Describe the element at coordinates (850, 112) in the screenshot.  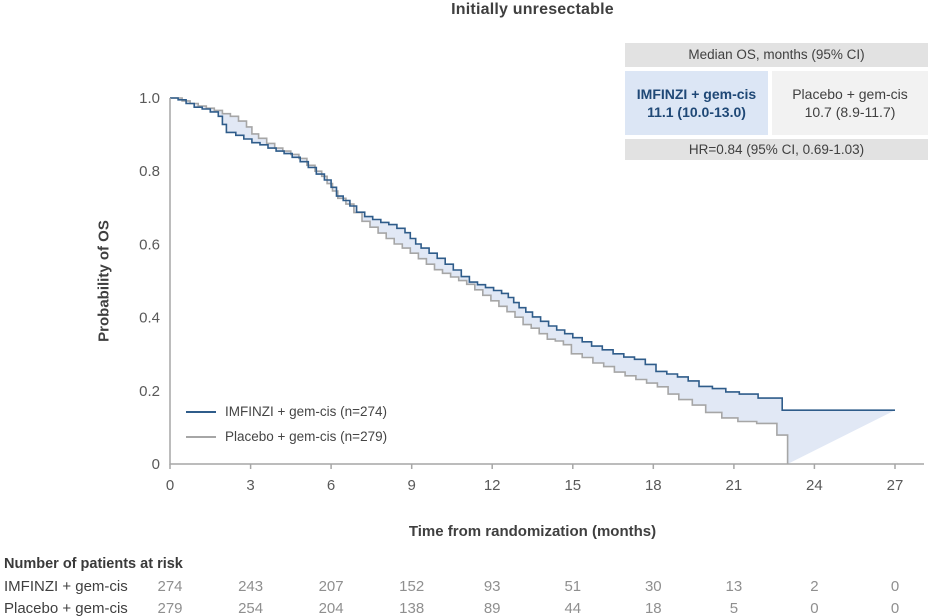
I see `placebo-median-os: 10.7 (8.9-11.7)` at that location.